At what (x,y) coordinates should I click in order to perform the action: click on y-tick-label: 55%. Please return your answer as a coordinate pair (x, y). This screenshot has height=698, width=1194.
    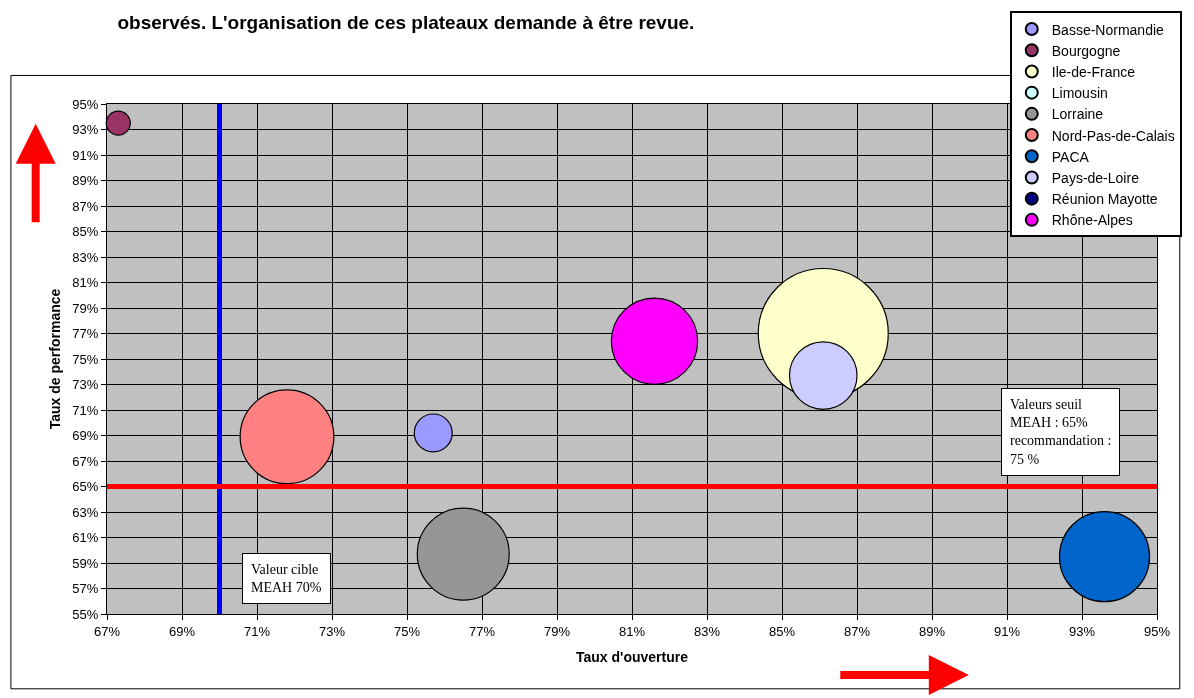
    Looking at the image, I should click on (85, 614).